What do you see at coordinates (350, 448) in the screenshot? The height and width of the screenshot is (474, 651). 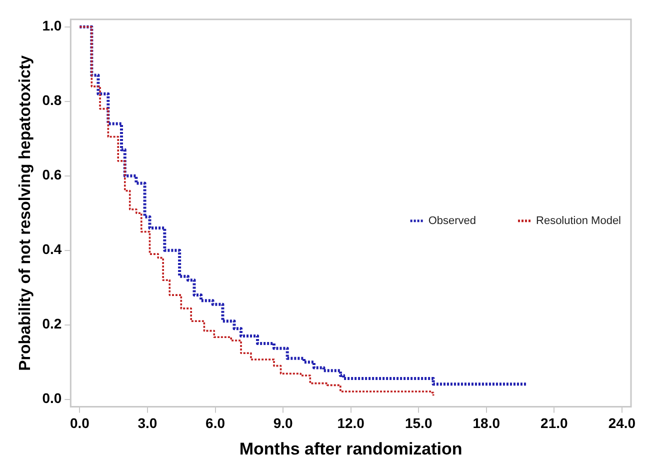 I see `x-axis-title: Months after randomization` at bounding box center [350, 448].